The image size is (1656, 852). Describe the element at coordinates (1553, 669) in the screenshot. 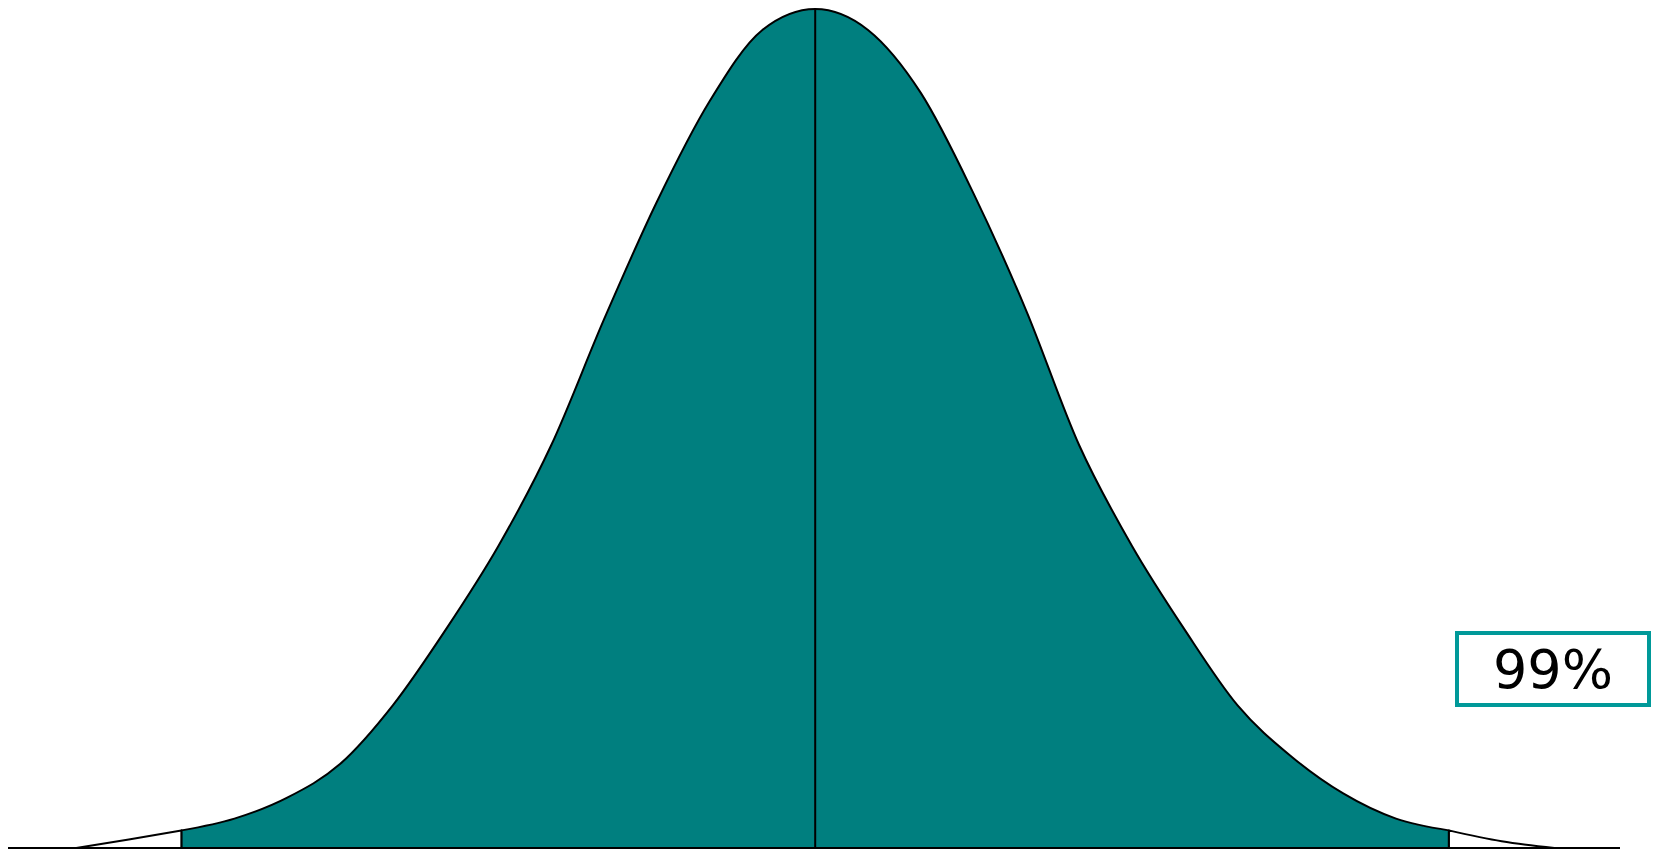

I see `annotation: 99%` at that location.